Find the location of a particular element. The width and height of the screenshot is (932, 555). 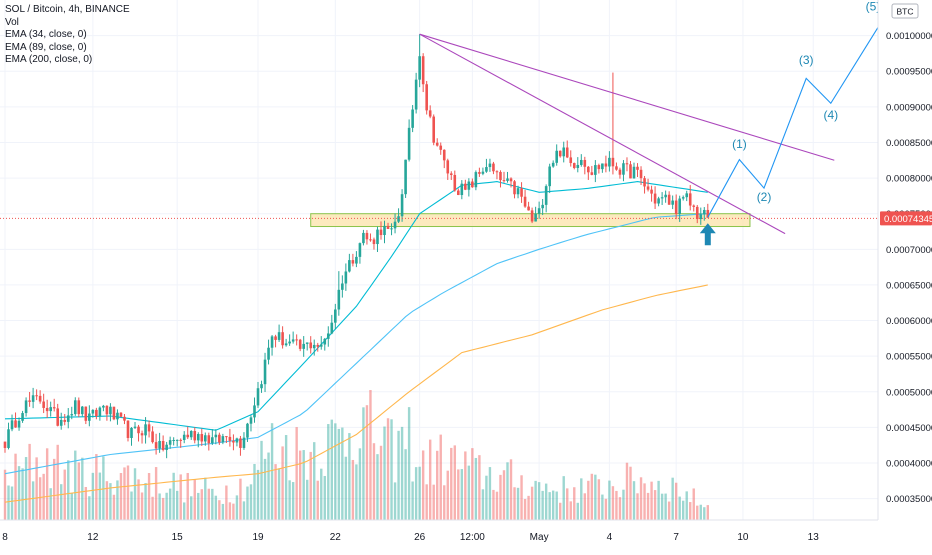

legend-vol: Vol is located at coordinates (12, 22).